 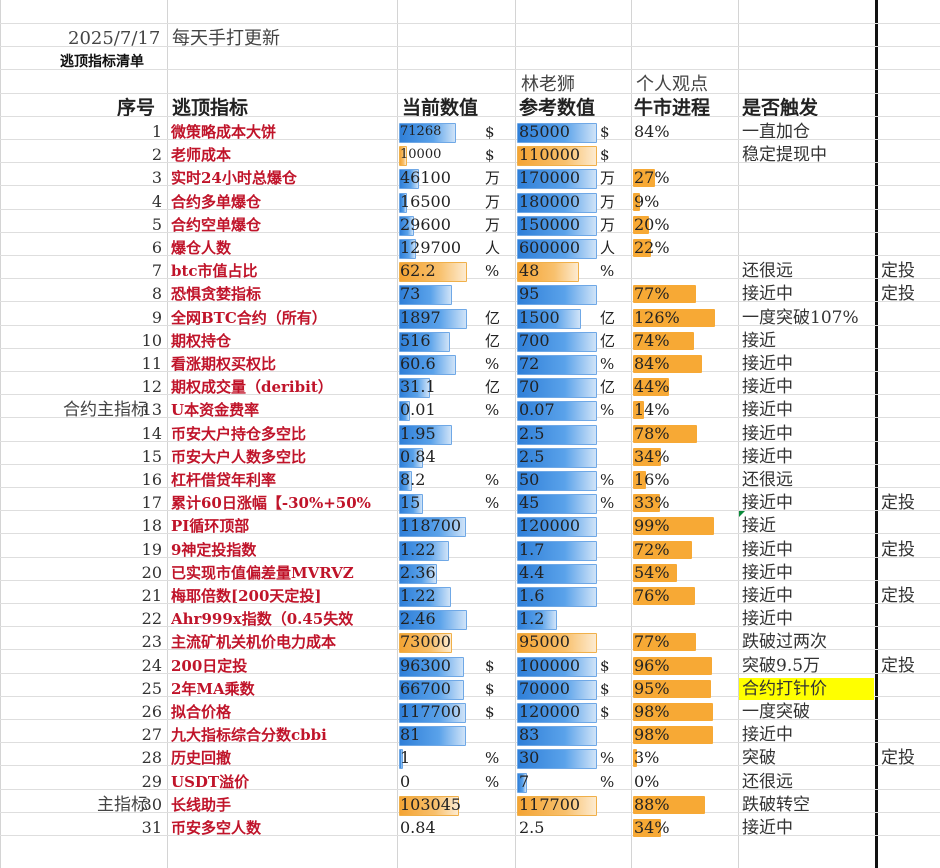 What do you see at coordinates (470, 480) in the screenshot?
I see `table-row: 16 杠杆借贷年利率 8.2% 50% 16% 还很远` at bounding box center [470, 480].